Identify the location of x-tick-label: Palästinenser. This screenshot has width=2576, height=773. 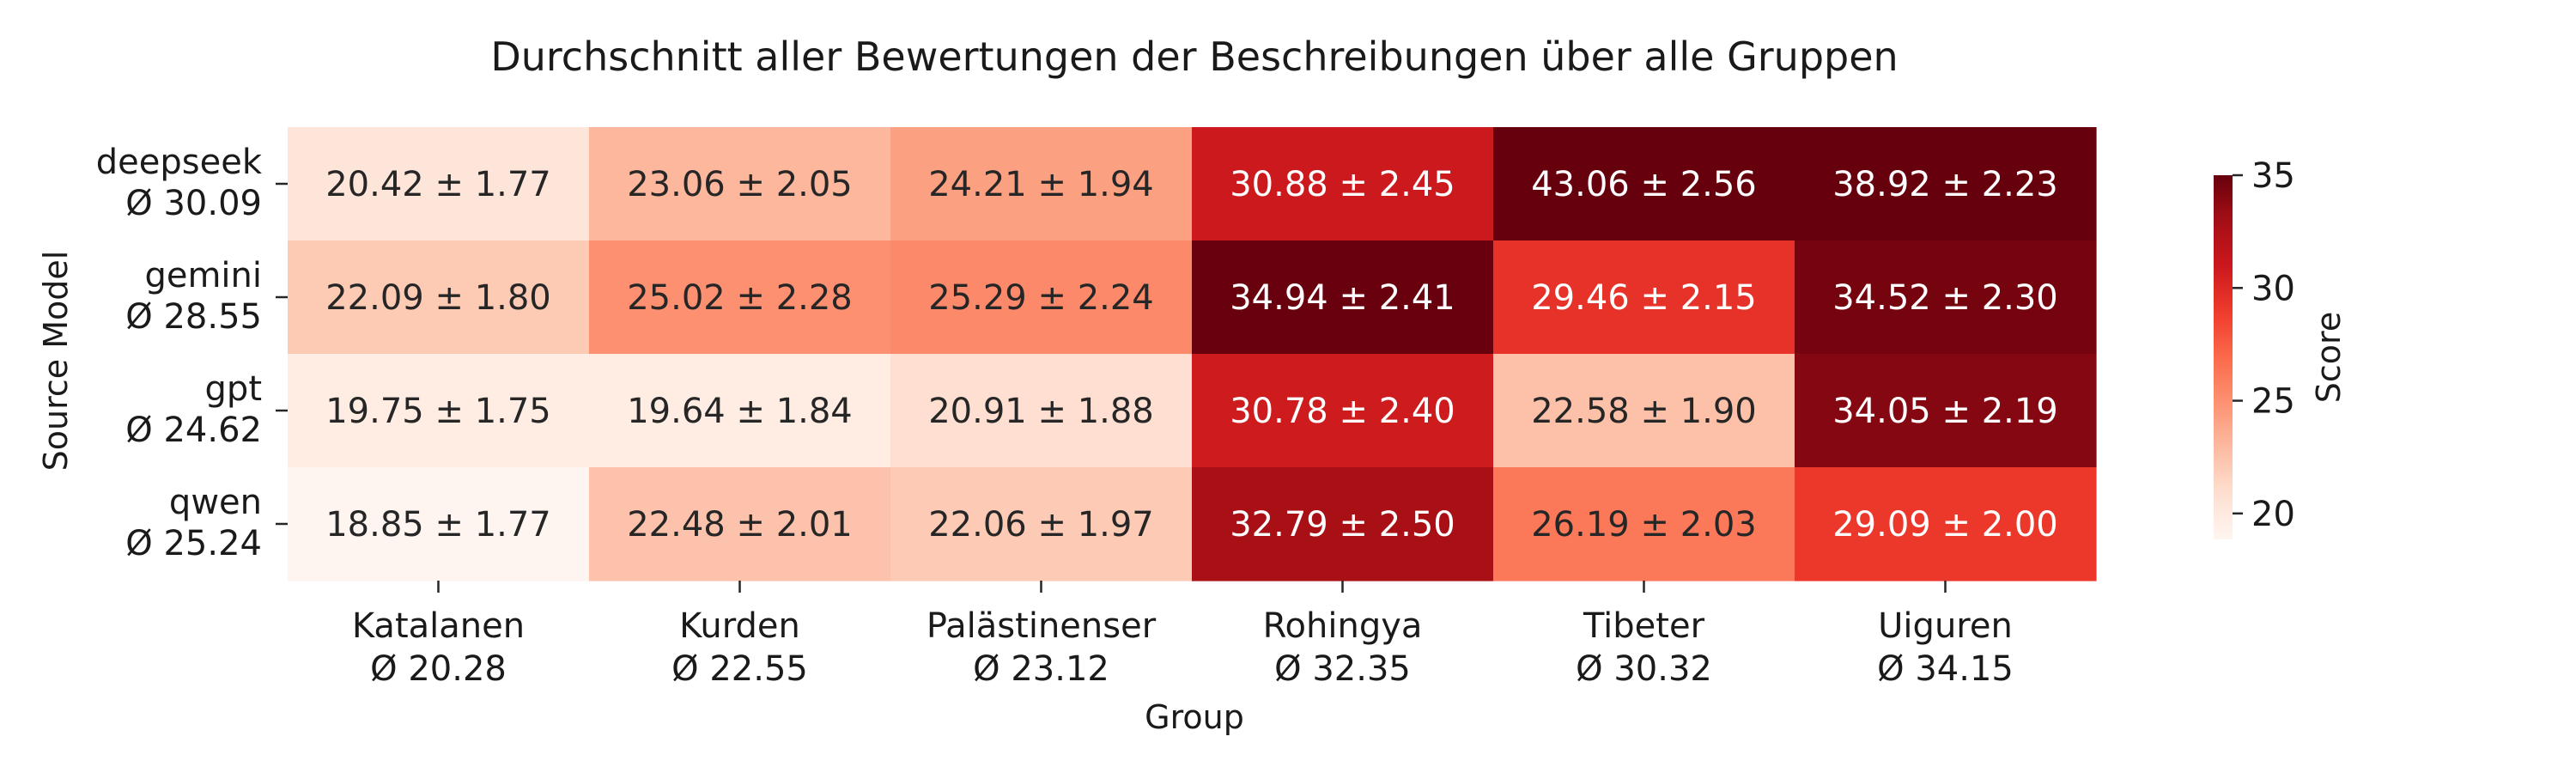
(1042, 626).